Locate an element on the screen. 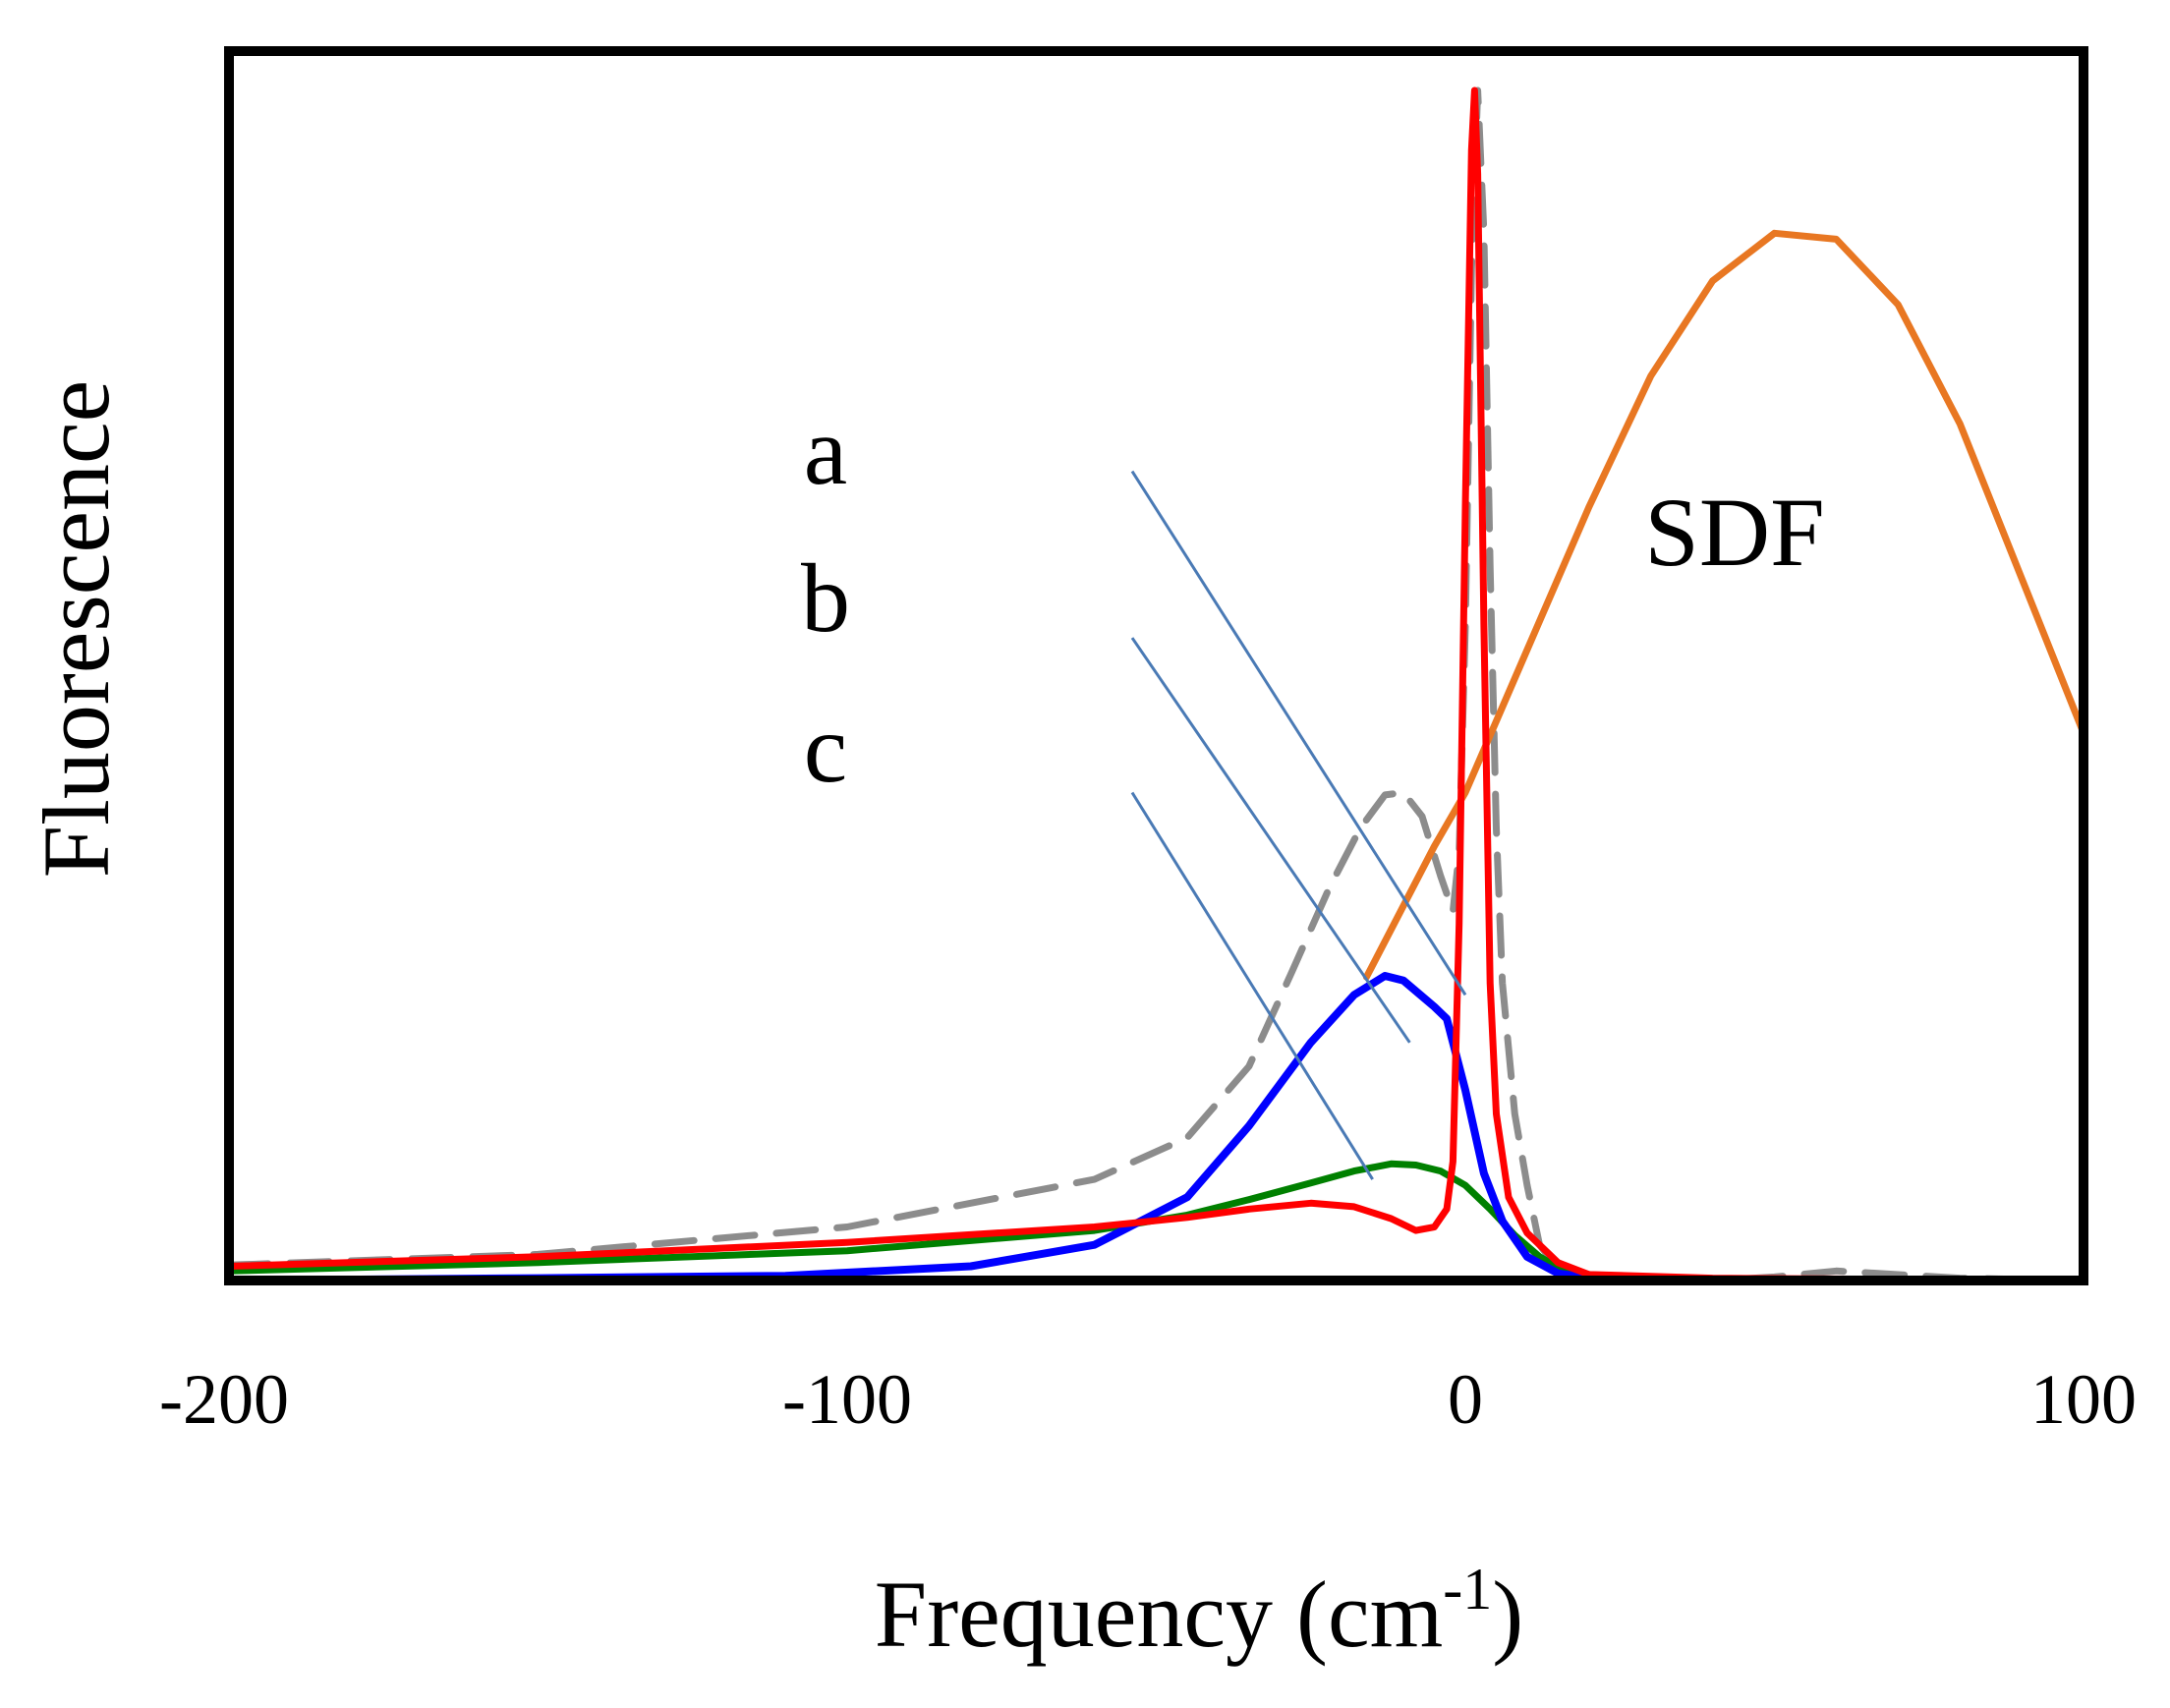 Image resolution: width=2170 pixels, height=1708 pixels. pointer-a is located at coordinates (1298, 733).